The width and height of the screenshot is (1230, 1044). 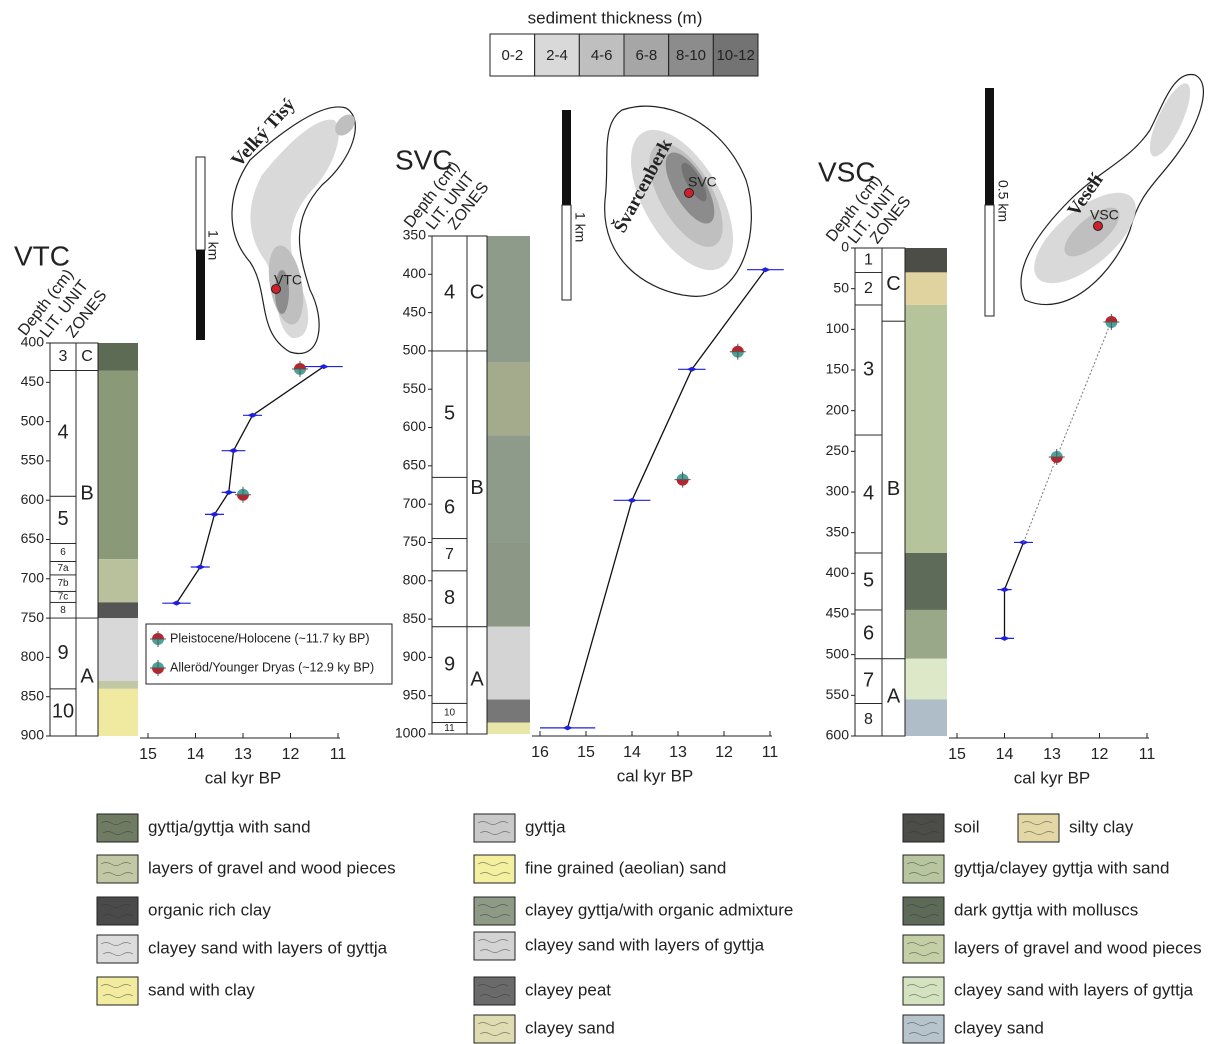 What do you see at coordinates (270, 638) in the screenshot?
I see `event-legend-label: Pleistocene/Holocene (~11.7 ky BP)` at bounding box center [270, 638].